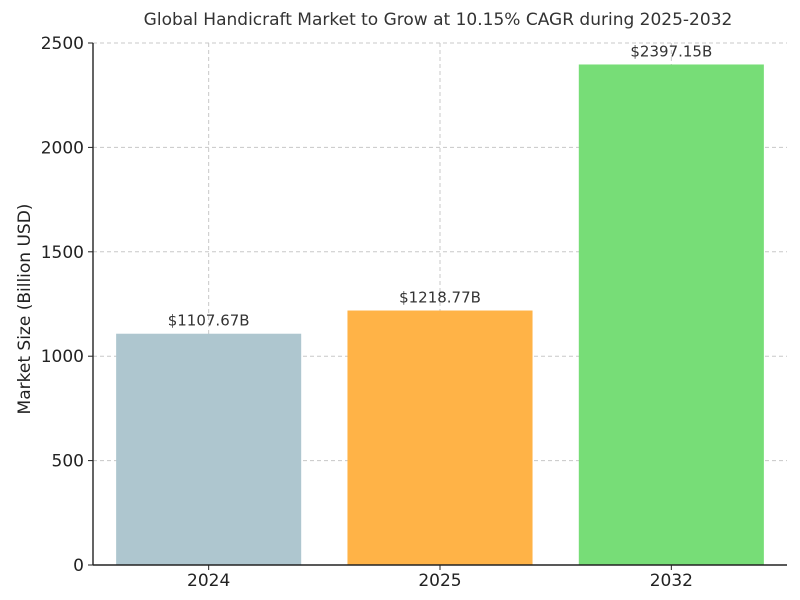 The image size is (800, 600). I want to click on bar-value-label: $2397.15B, so click(671, 51).